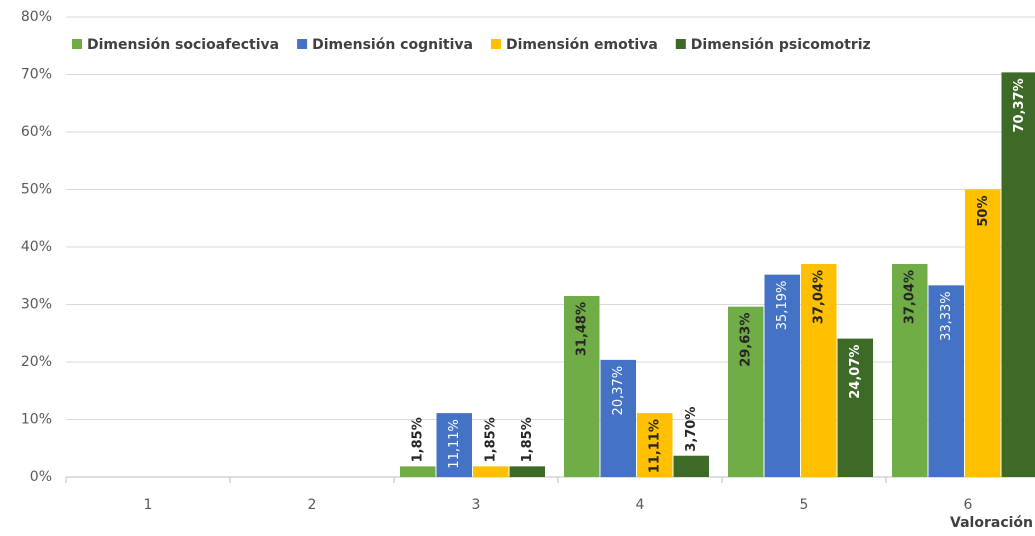 Image resolution: width=1035 pixels, height=536 pixels. Describe the element at coordinates (804, 505) in the screenshot. I see `x-tick-label: 5` at that location.